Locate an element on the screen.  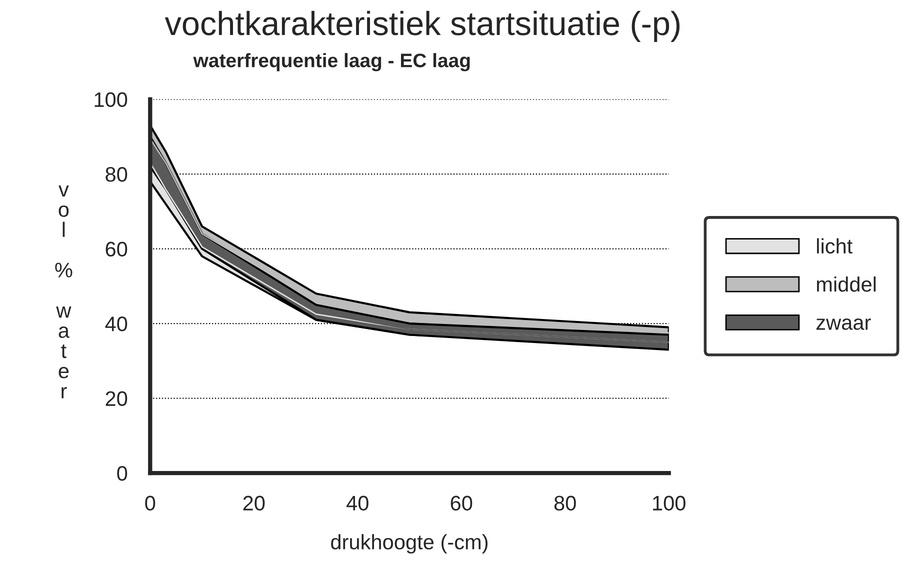
x-axis-title: drukhoogte (-cm) is located at coordinates (409, 544).